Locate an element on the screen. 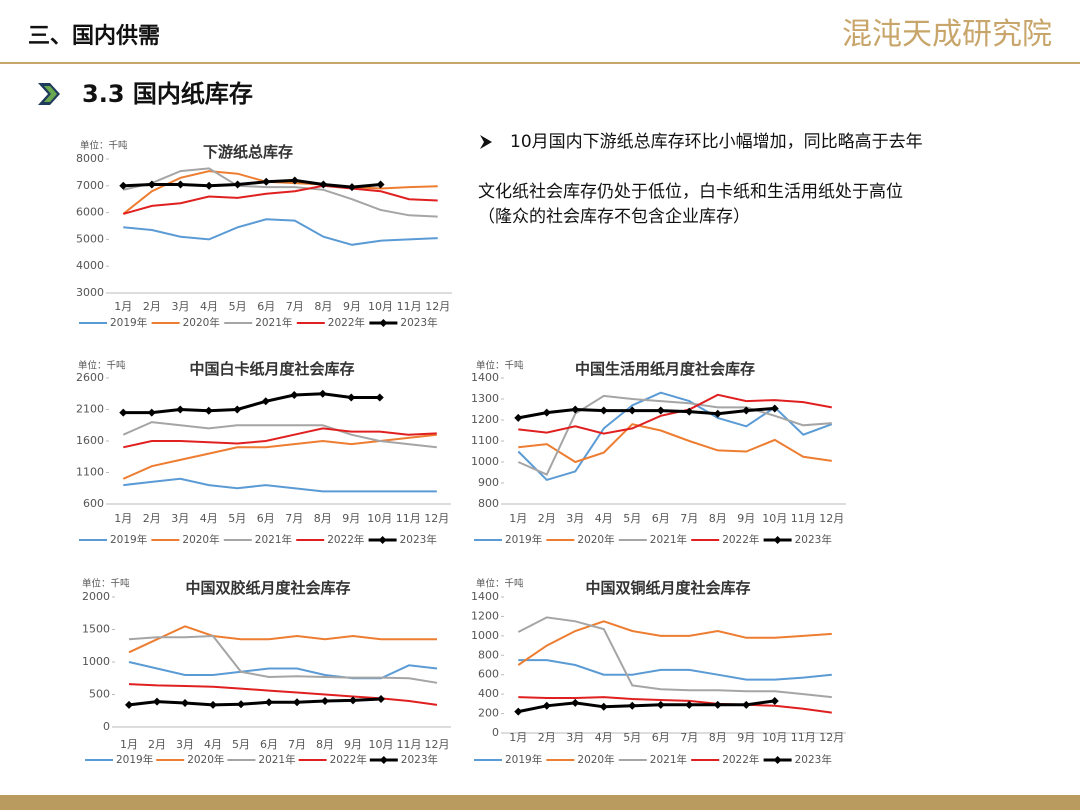 The height and width of the screenshot is (810, 1080). y-tick-label: 7000 is located at coordinates (90, 185).